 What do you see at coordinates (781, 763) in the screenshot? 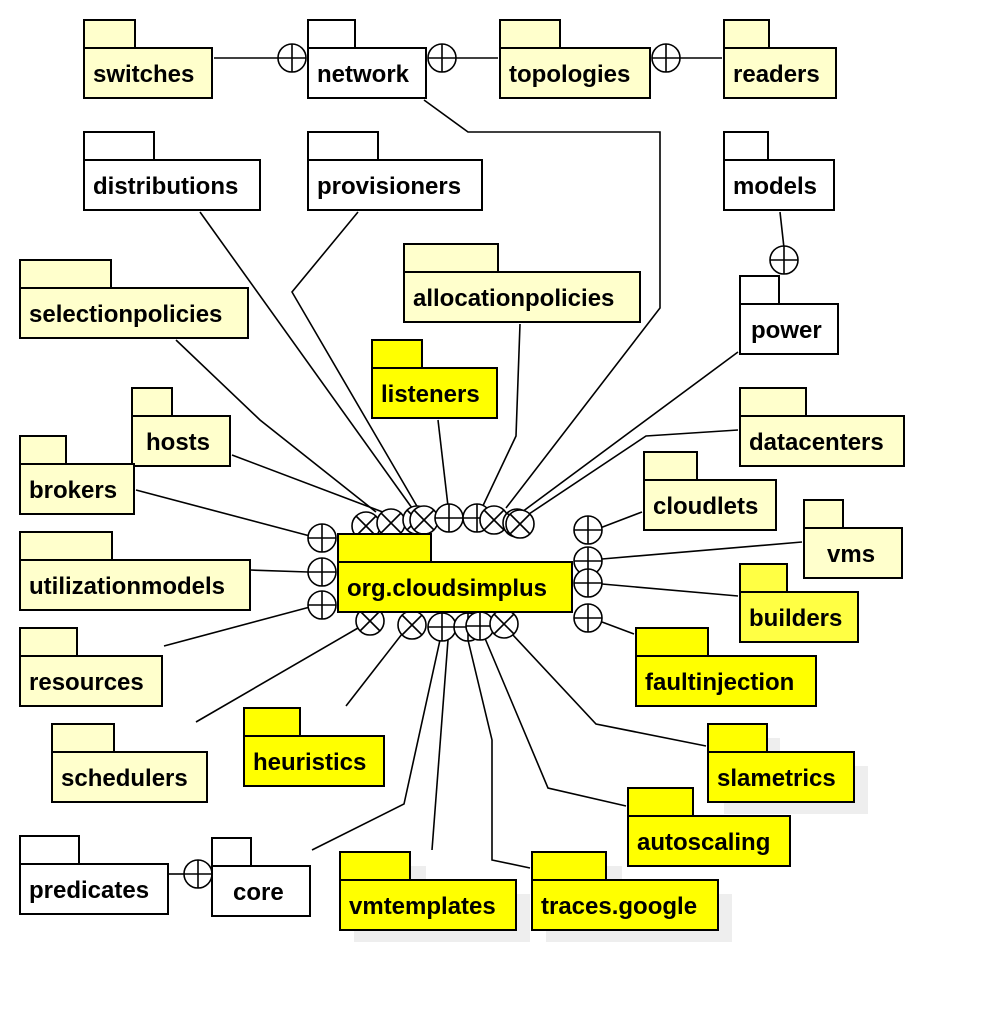
I see `package-slametrics: slametrics` at bounding box center [781, 763].